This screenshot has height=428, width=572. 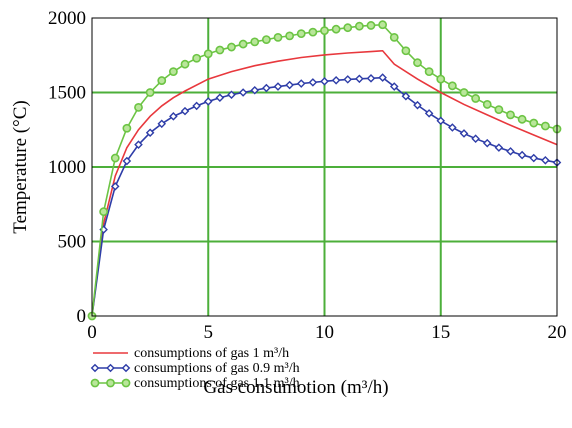 What do you see at coordinates (324, 332) in the screenshot?
I see `x-tick-label: 10` at bounding box center [324, 332].